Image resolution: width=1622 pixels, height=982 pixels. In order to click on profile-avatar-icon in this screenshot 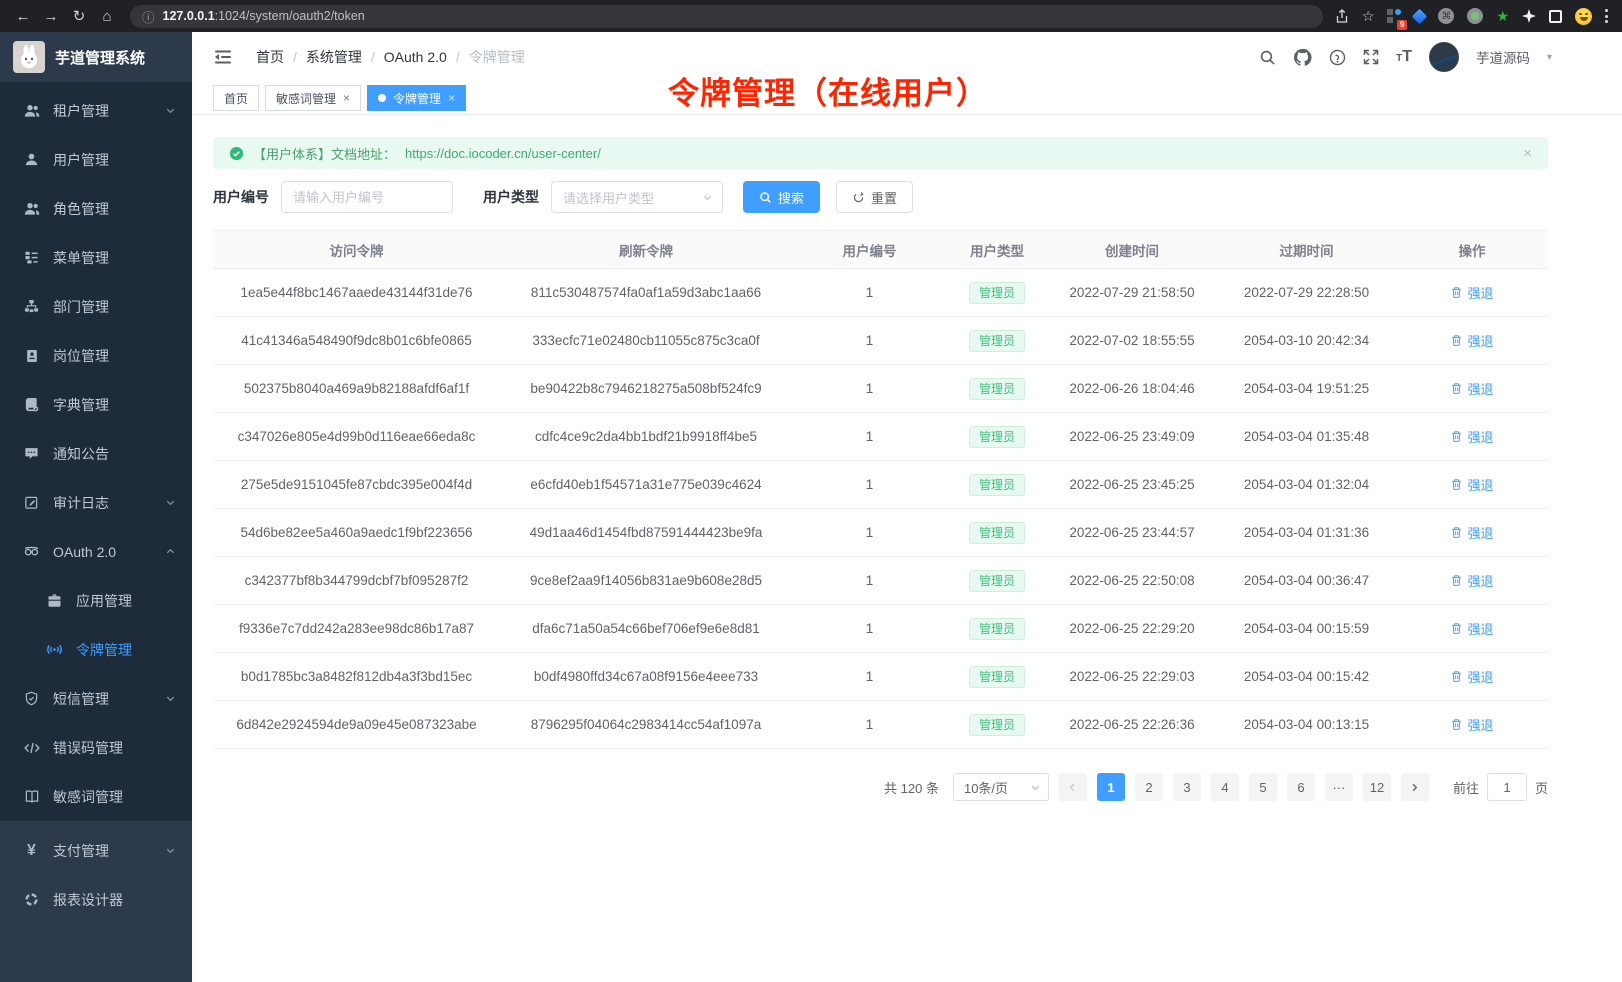, I will do `click(1583, 16)`.